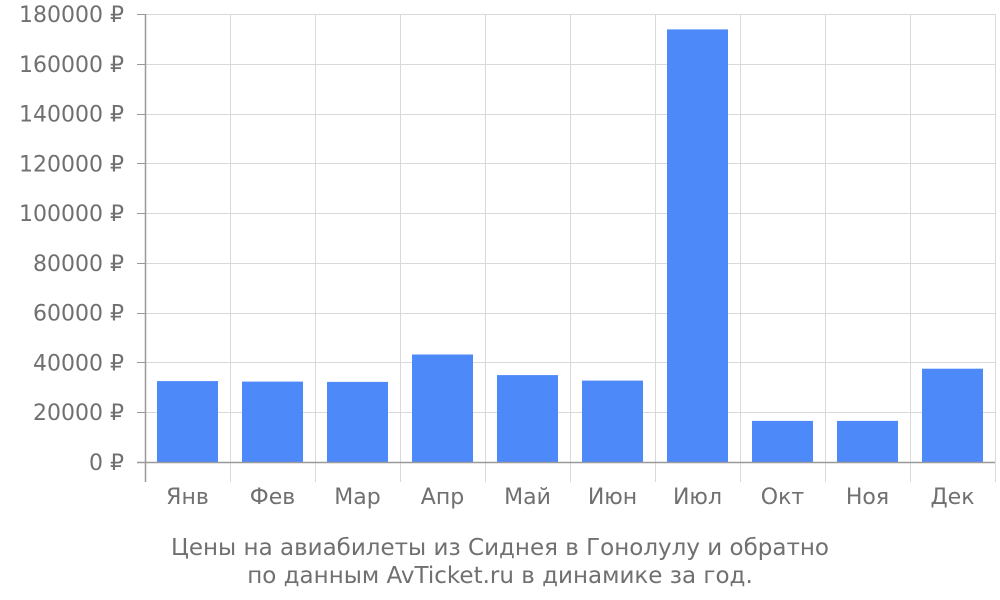 The height and width of the screenshot is (600, 1000). Describe the element at coordinates (71, 15) in the screenshot. I see `y-tick-label: 180000 ₽` at that location.